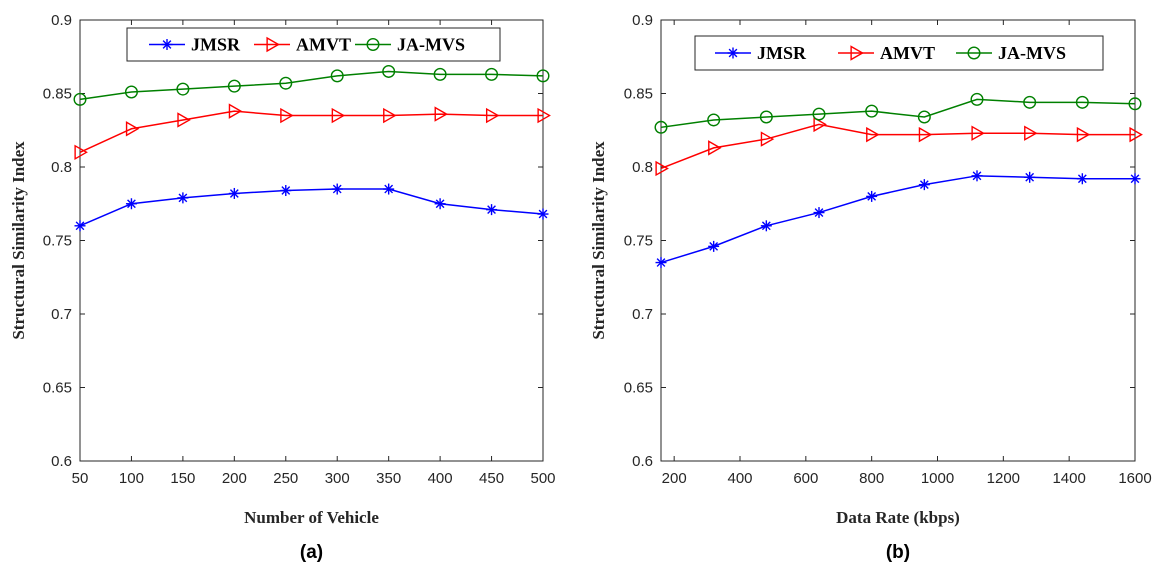  I want to click on y-axis-label-b: Structural Similarity Index, so click(598, 240).